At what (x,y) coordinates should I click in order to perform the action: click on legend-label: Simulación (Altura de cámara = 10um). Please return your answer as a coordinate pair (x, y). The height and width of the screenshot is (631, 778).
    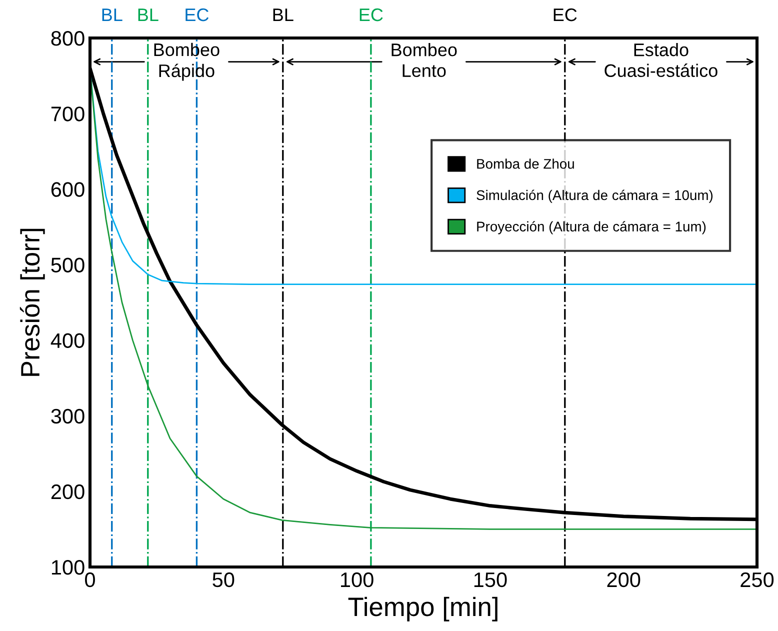
    Looking at the image, I should click on (594, 196).